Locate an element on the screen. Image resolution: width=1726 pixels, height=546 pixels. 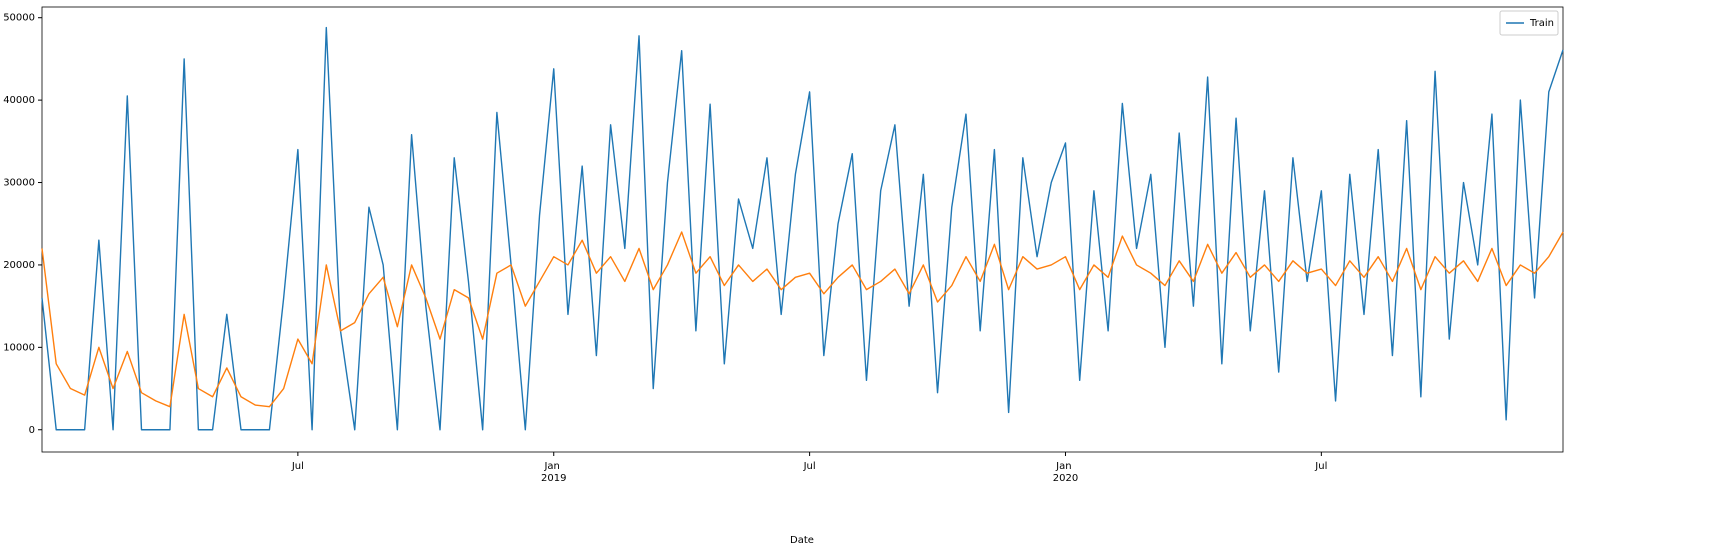
legend-box is located at coordinates (1529, 23).